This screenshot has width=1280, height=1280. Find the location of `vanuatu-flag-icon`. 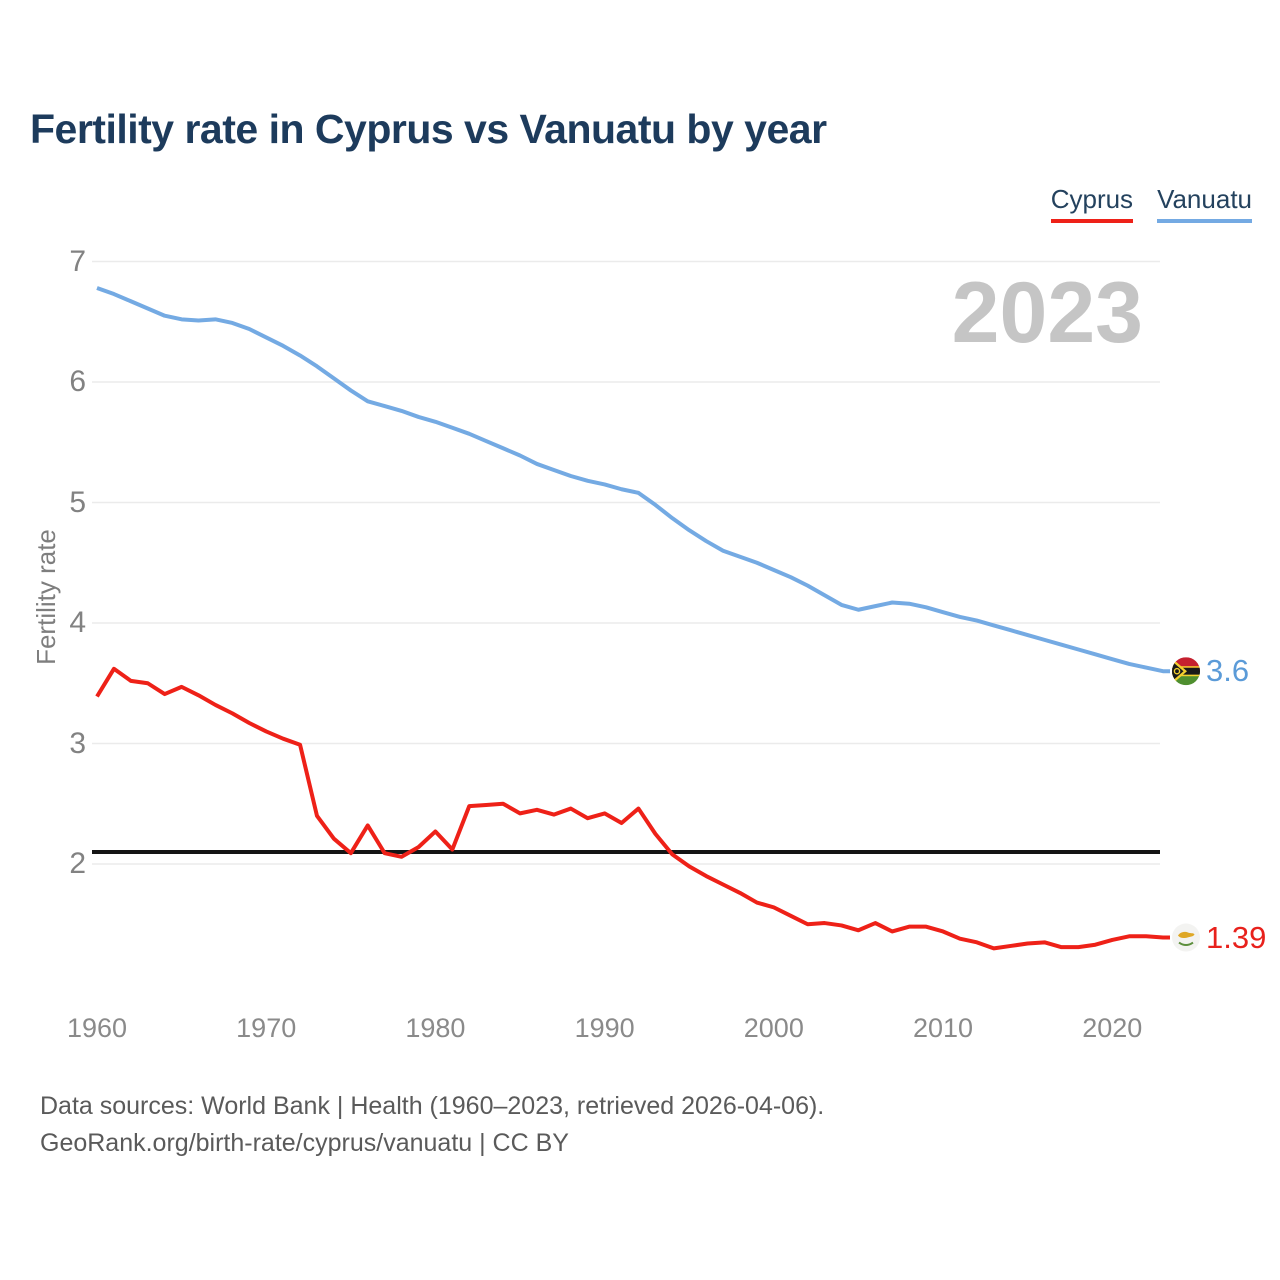

vanuatu-flag-icon is located at coordinates (1186, 671).